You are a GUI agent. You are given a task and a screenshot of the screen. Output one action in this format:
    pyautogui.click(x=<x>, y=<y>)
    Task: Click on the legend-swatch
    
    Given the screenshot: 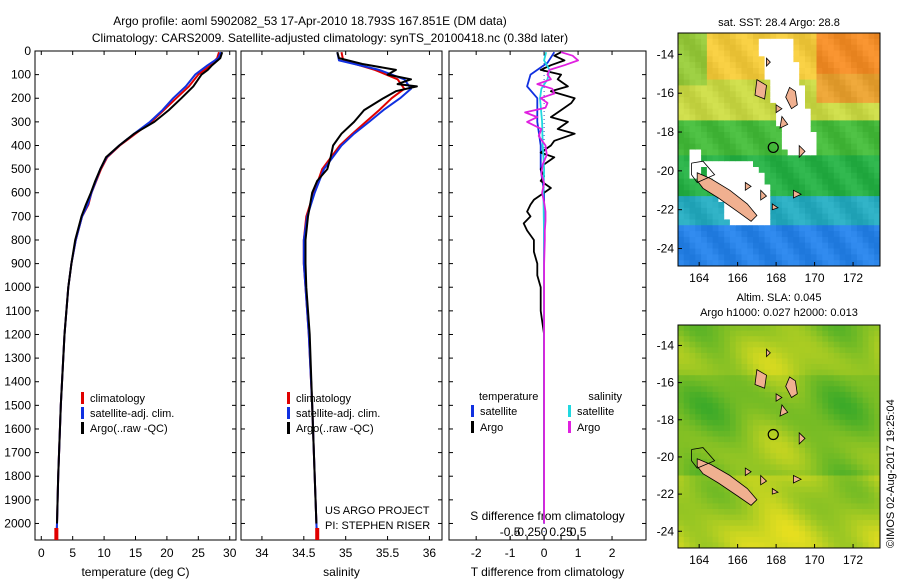 What is the action you would take?
    pyautogui.click(x=288, y=398)
    